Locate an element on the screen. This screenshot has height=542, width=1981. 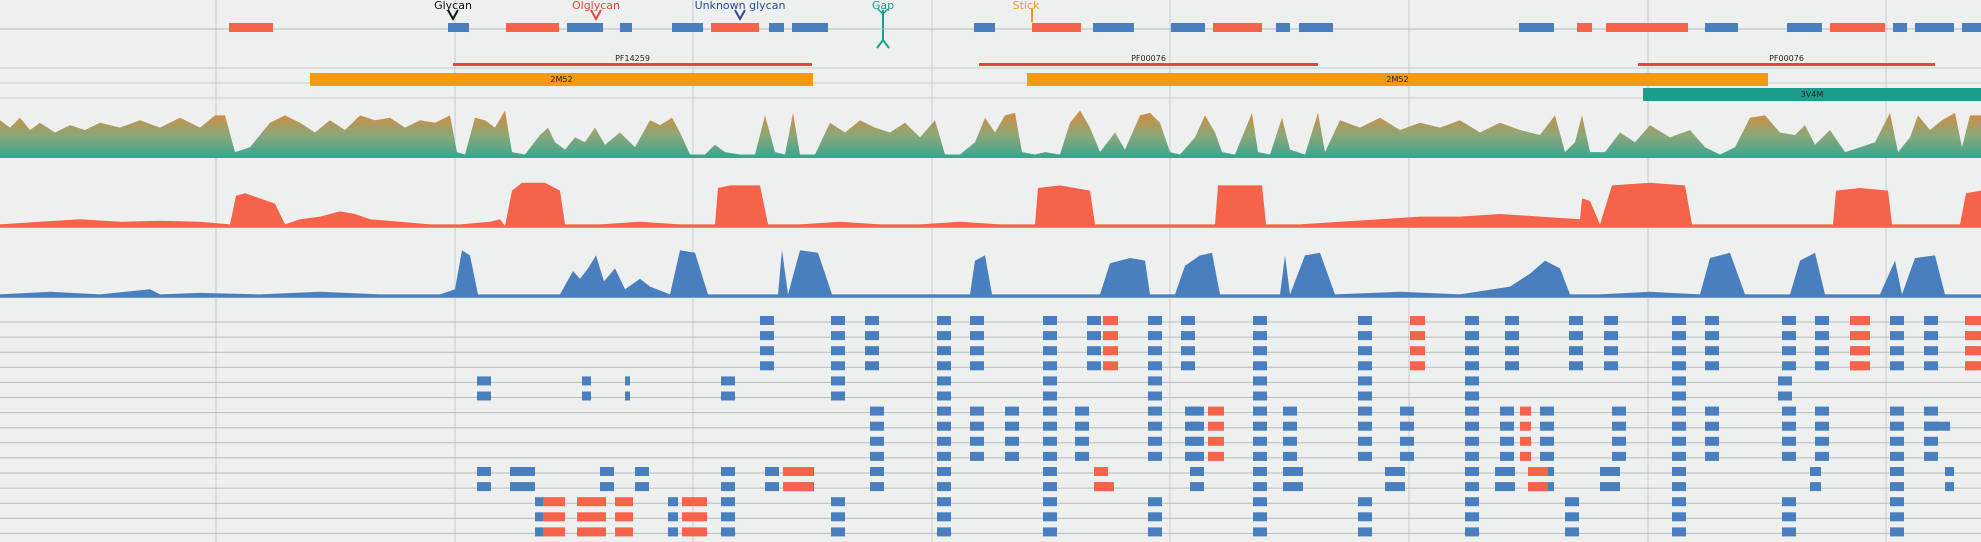
gap-marker-icon: Gap is located at coordinates (883, 24).